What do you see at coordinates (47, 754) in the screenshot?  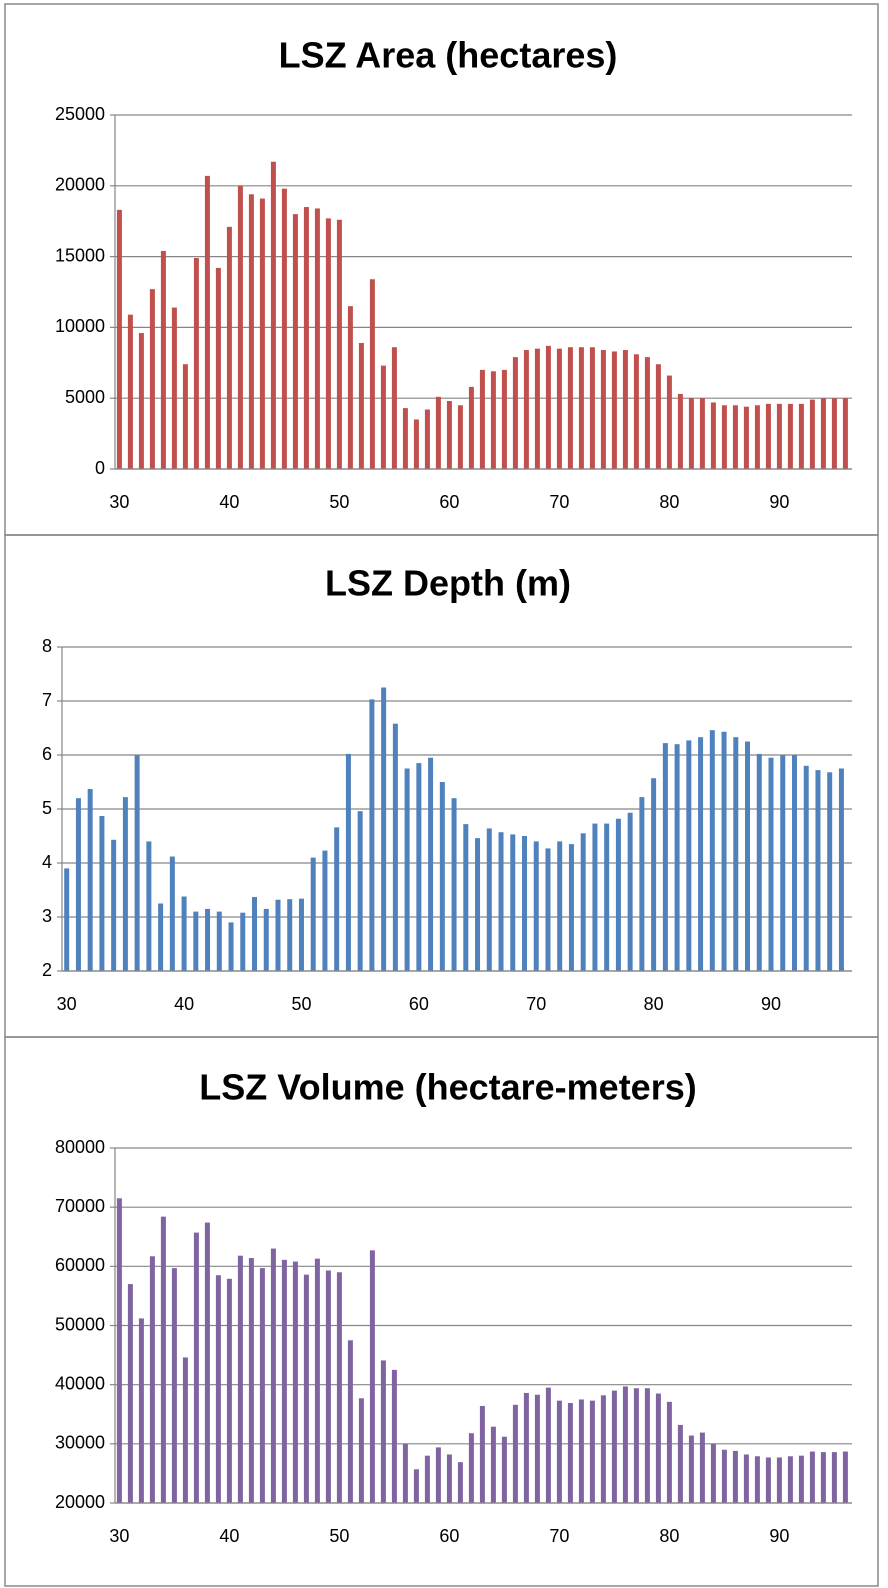 I see `y-tick-label: 6` at bounding box center [47, 754].